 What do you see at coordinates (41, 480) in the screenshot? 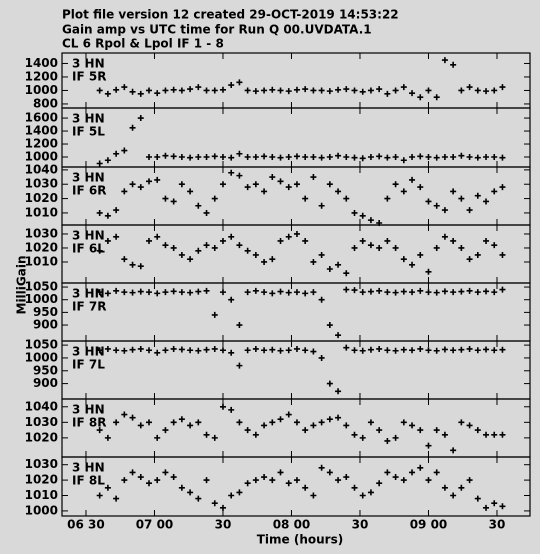
I see `y-tick-label: 1020` at bounding box center [41, 480].